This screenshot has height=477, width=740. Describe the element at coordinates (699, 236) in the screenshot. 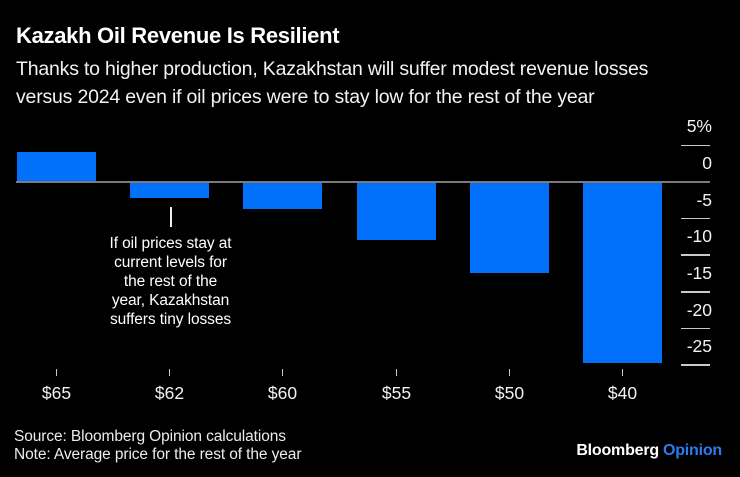

I see `y-tick-label: -10` at that location.